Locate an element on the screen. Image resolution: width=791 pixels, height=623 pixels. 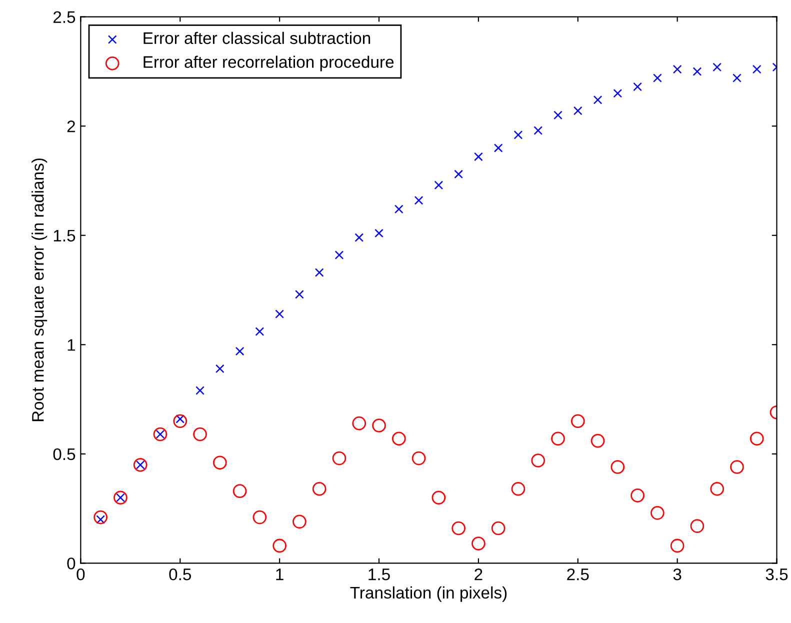
x-tick-label: 2 is located at coordinates (478, 574).